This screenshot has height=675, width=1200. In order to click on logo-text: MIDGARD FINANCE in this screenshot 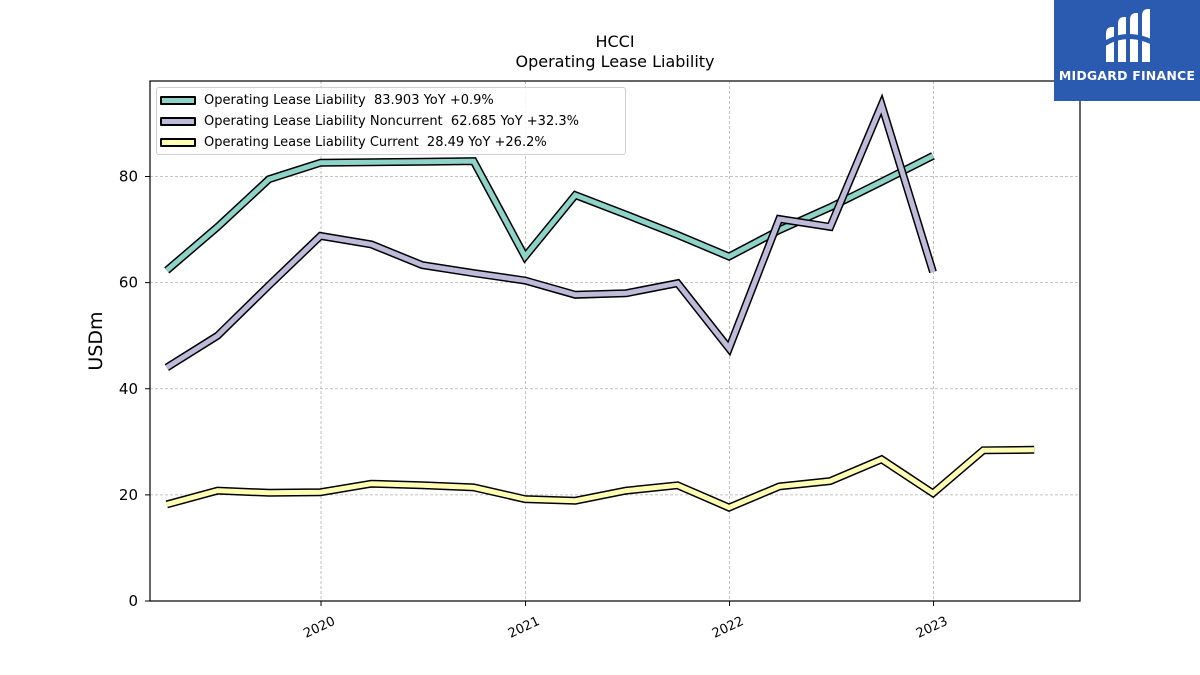, I will do `click(1127, 75)`.